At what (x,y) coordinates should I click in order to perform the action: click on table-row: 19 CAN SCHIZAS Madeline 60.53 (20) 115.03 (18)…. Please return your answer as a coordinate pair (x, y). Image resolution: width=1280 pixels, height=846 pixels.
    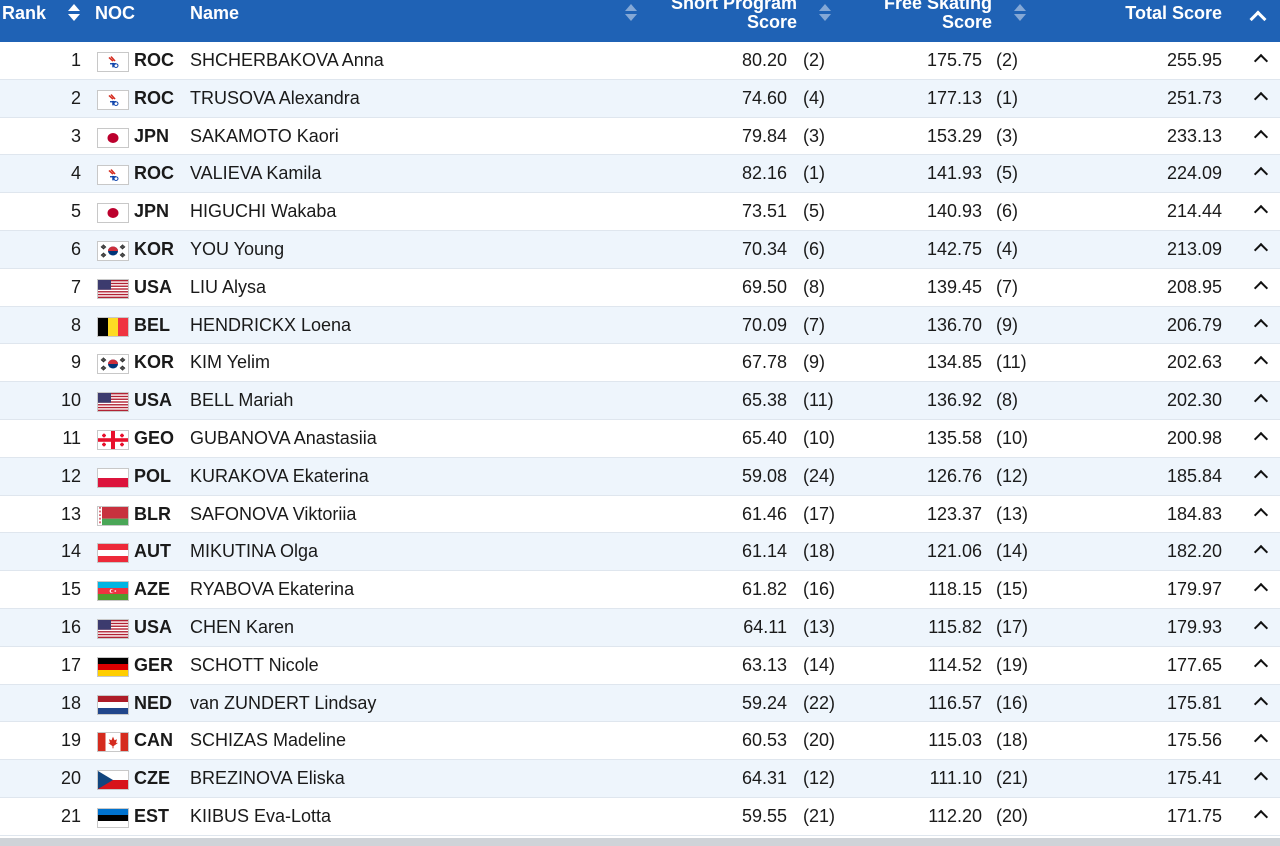
    Looking at the image, I should click on (640, 741).